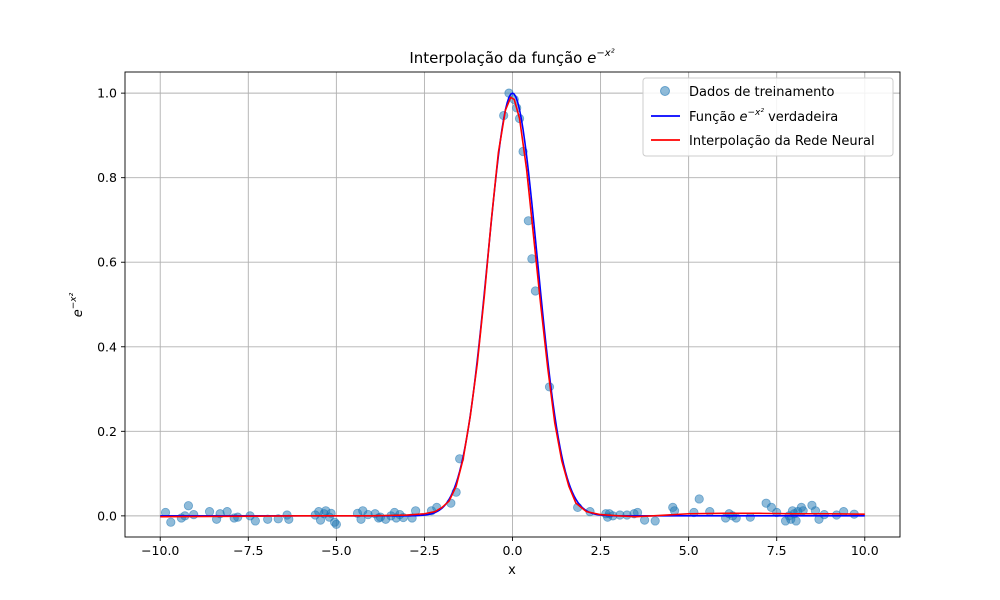 The height and width of the screenshot is (600, 1000). I want to click on legend-label-true-prefix: Função, so click(714, 117).